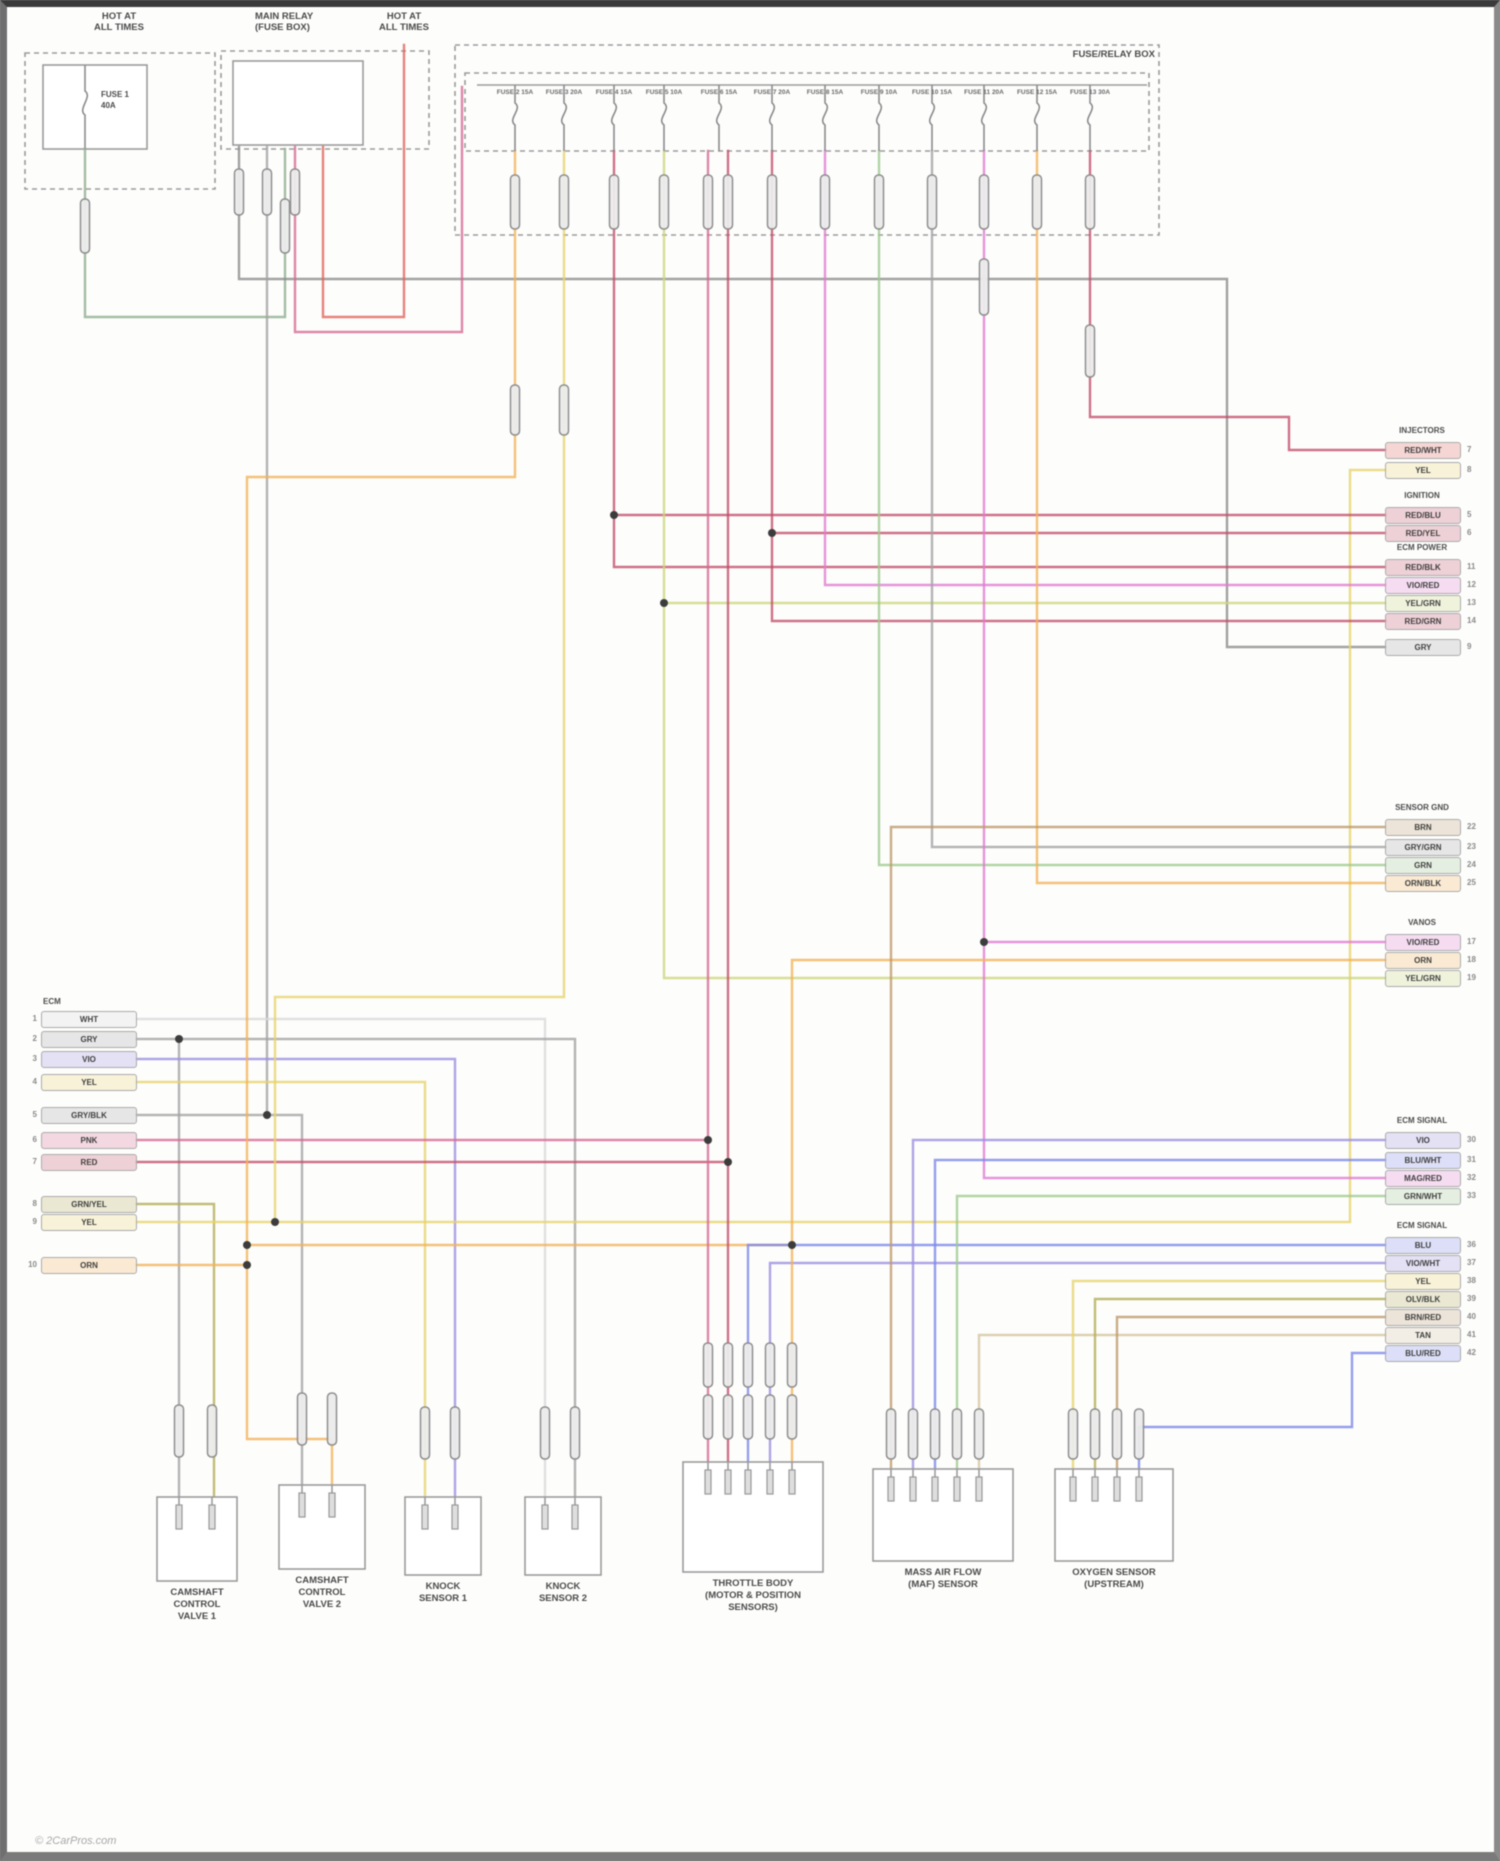  Describe the element at coordinates (1423, 865) in the screenshot. I see `wire-color-label: GRN` at that location.